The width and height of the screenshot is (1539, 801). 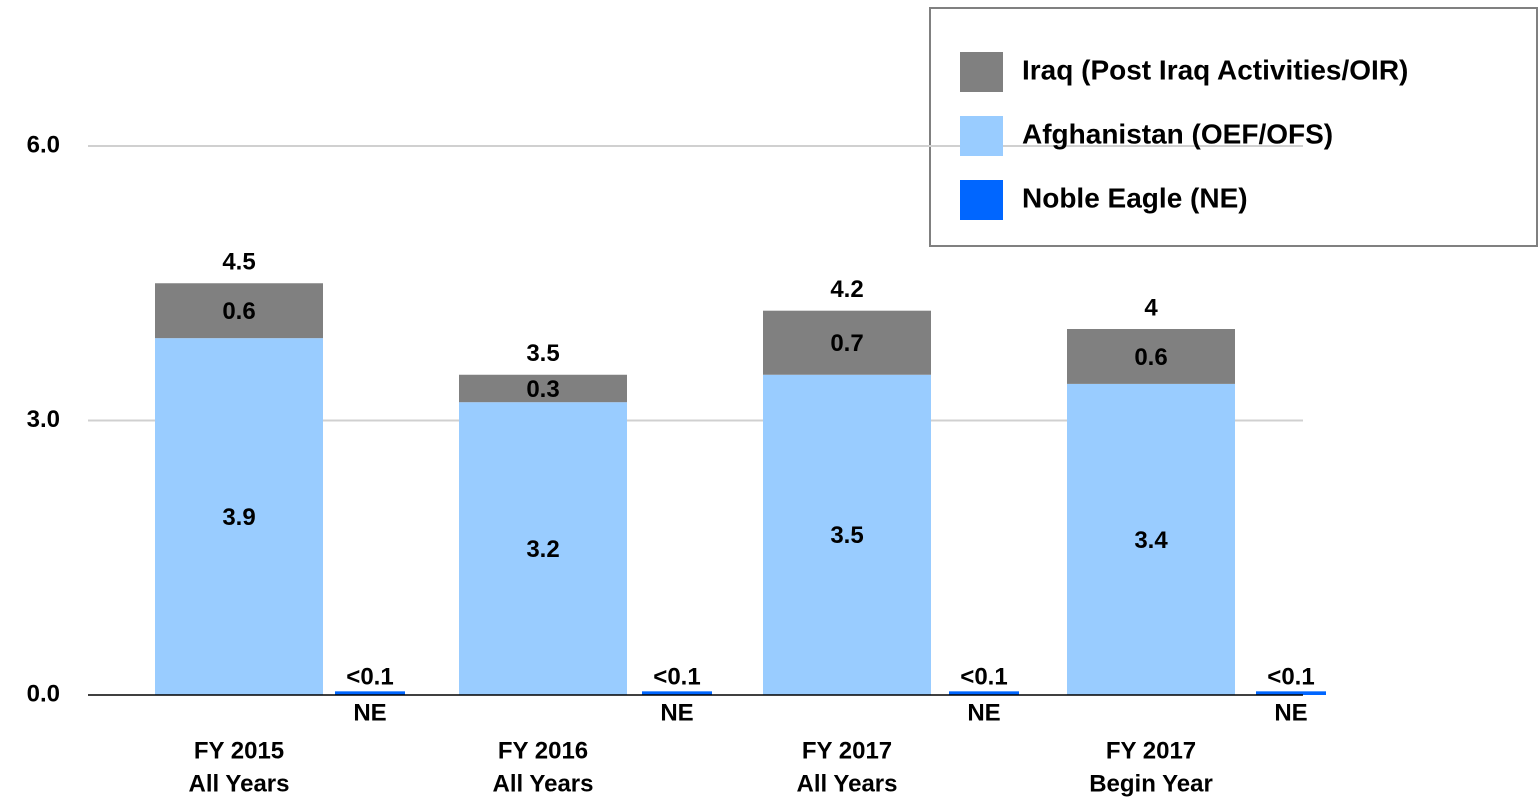 I want to click on legend-label: Afghanistan (OEF/OFS), so click(x=1177, y=133).